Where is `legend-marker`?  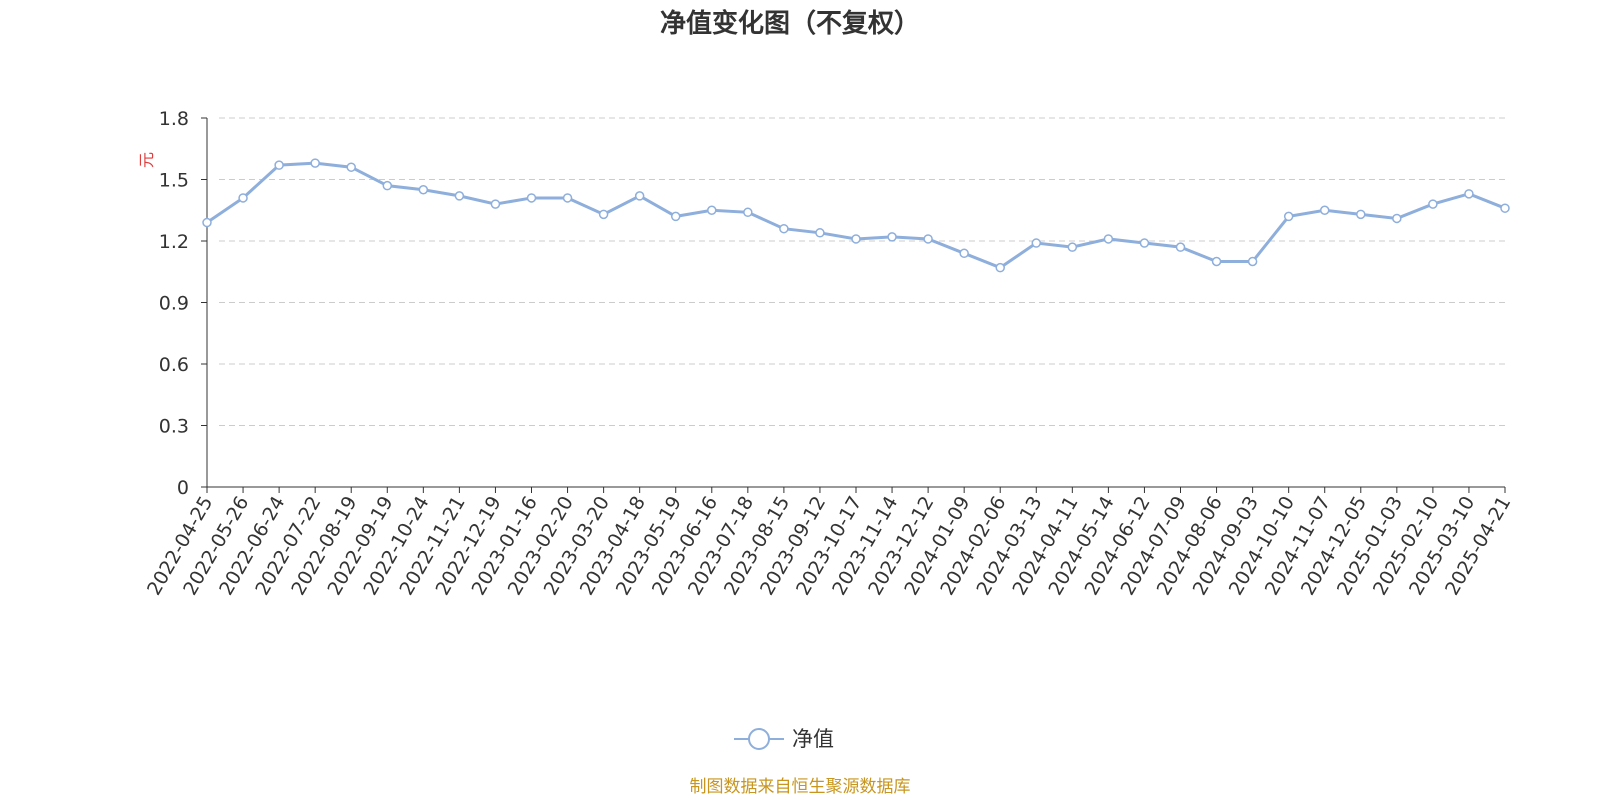 legend-marker is located at coordinates (759, 739).